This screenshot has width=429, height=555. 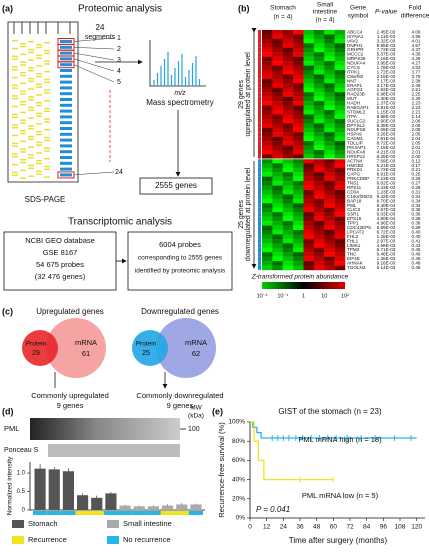 I want to click on label: 108, so click(x=400, y=527).